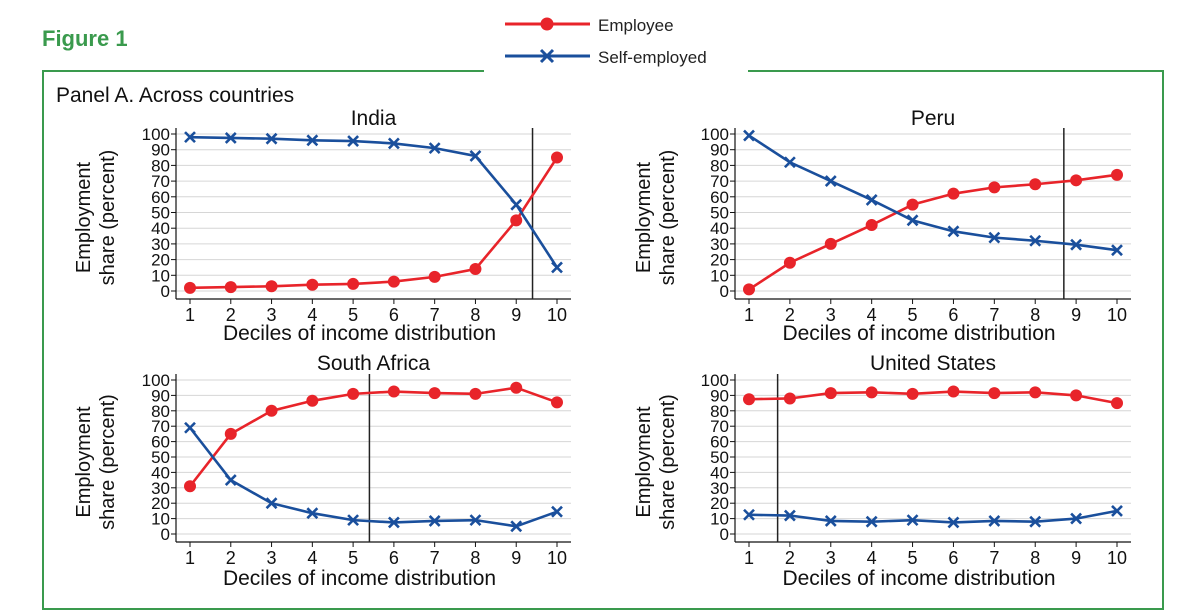 The height and width of the screenshot is (610, 1200). I want to click on figure-title: Figure 1, so click(85, 38).